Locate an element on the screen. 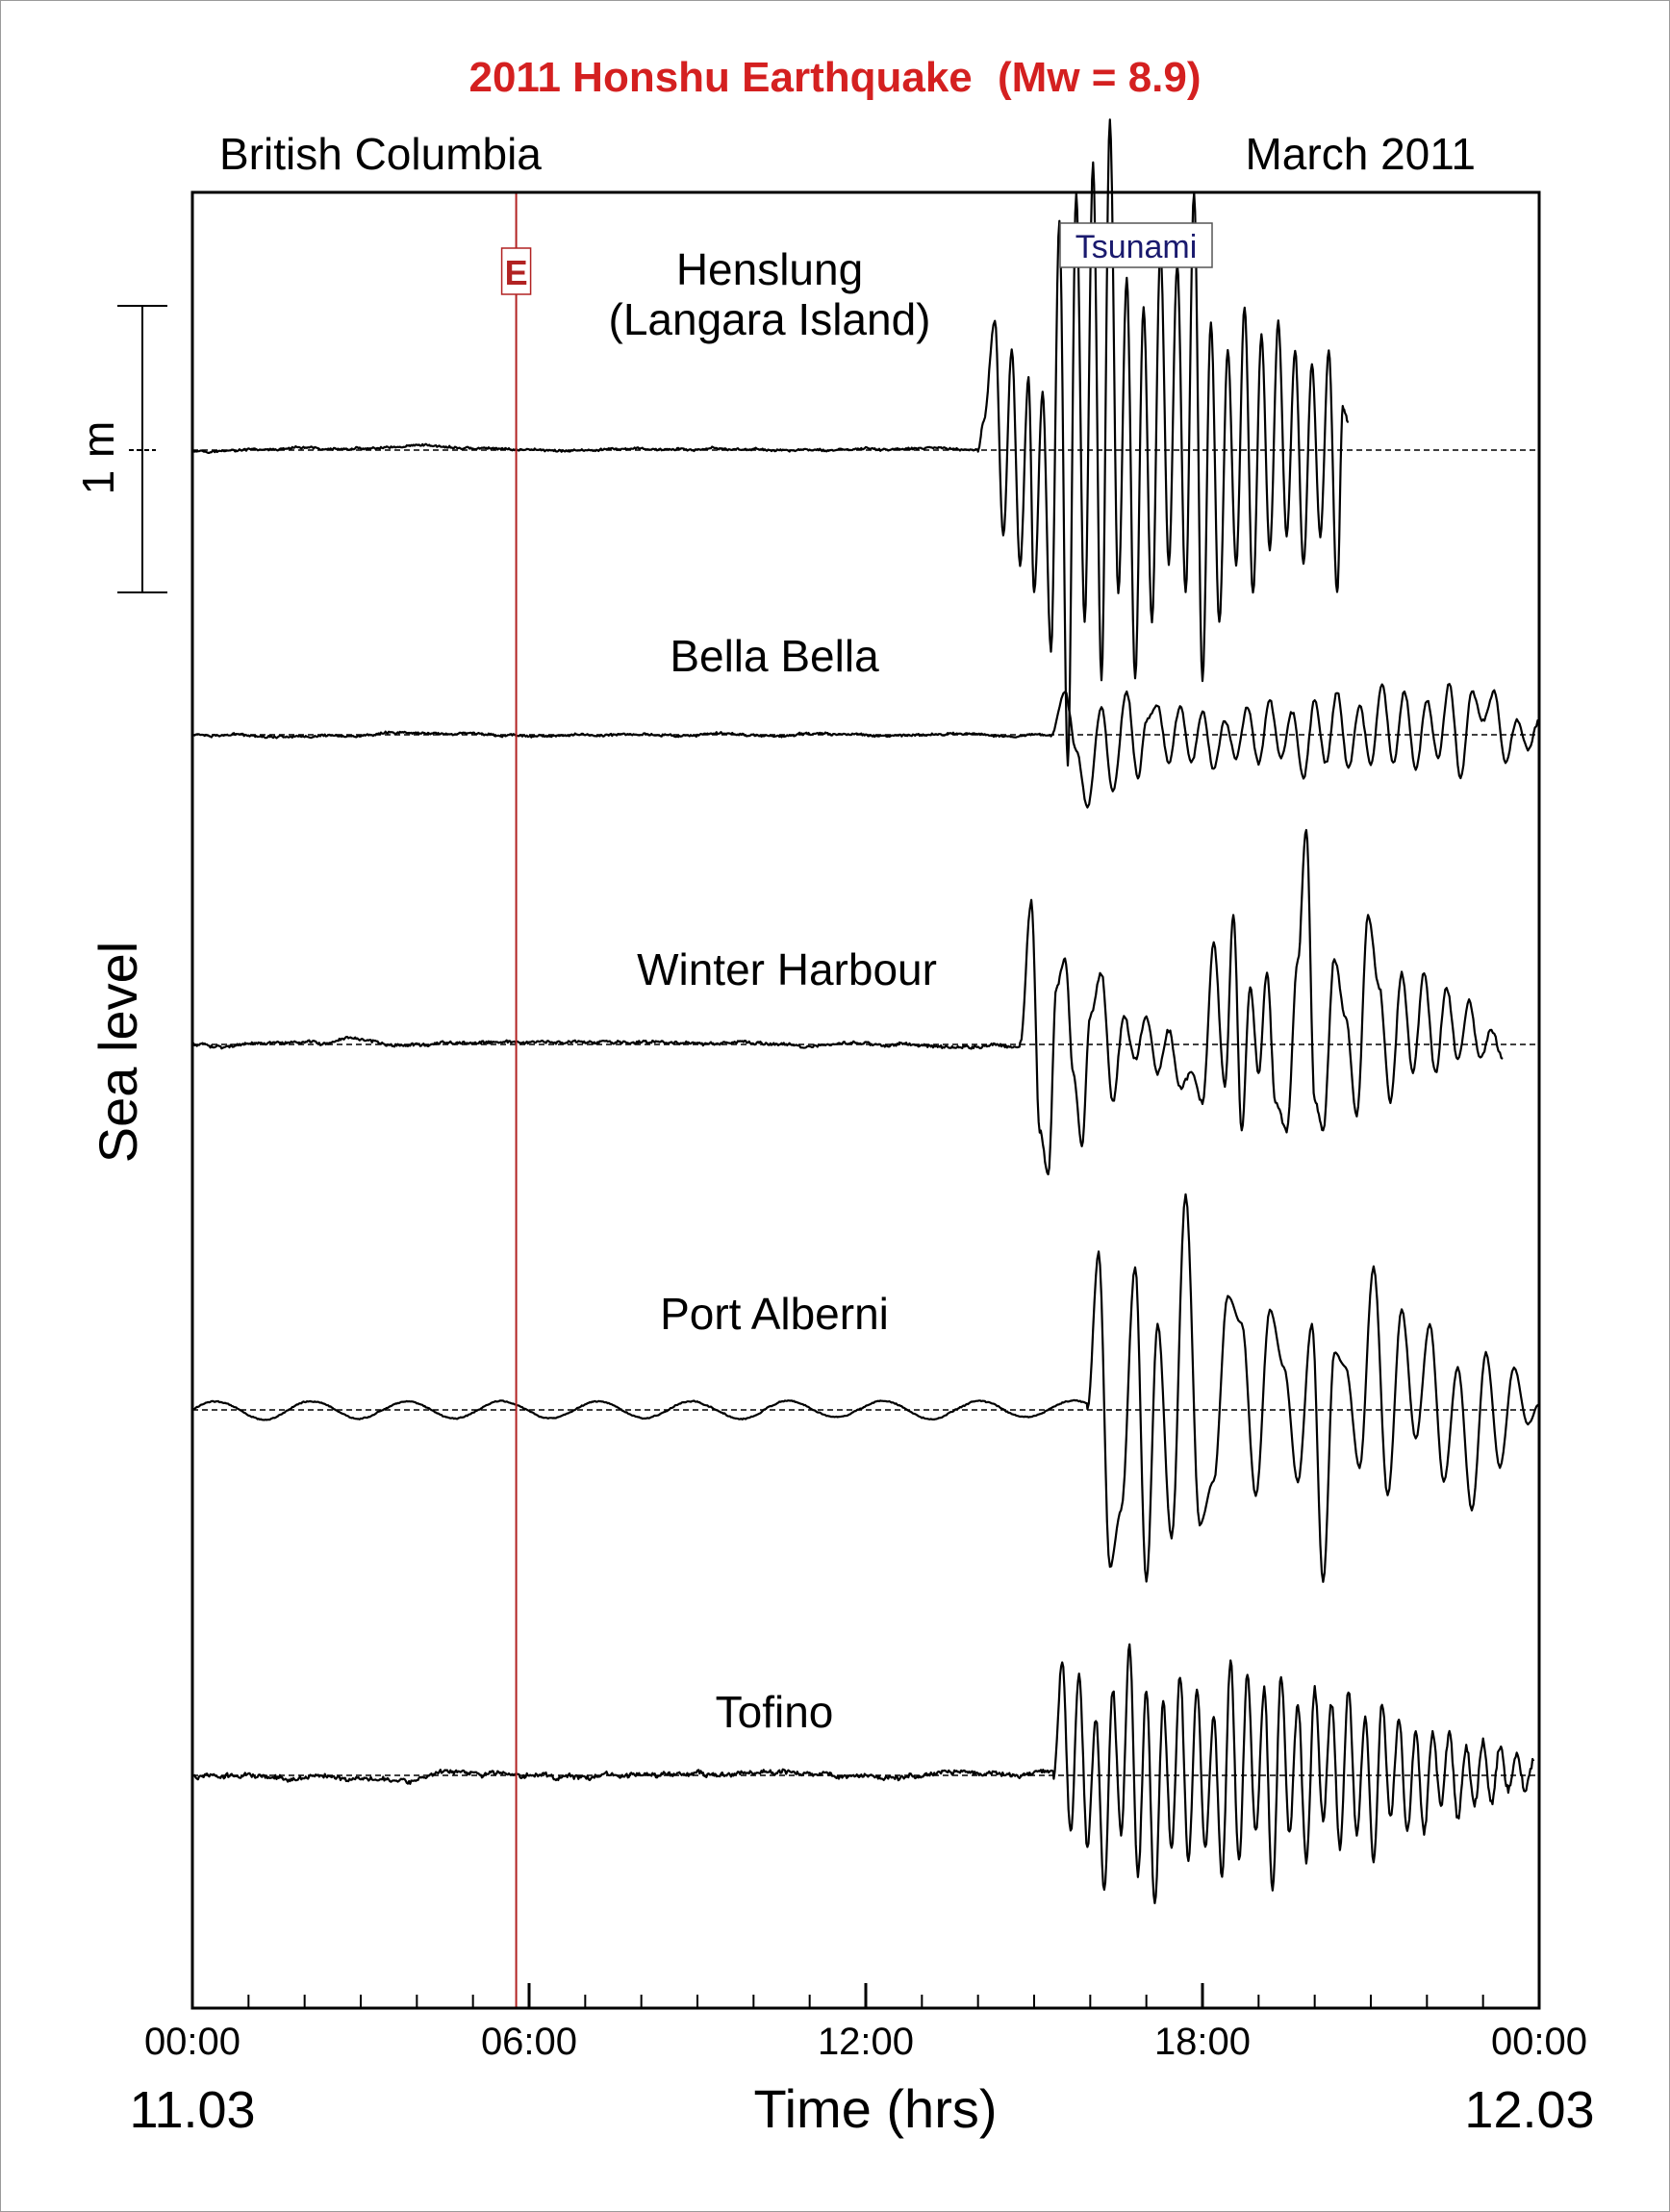 The image size is (1670, 2212). trace-port-alberni is located at coordinates (865, 1388).